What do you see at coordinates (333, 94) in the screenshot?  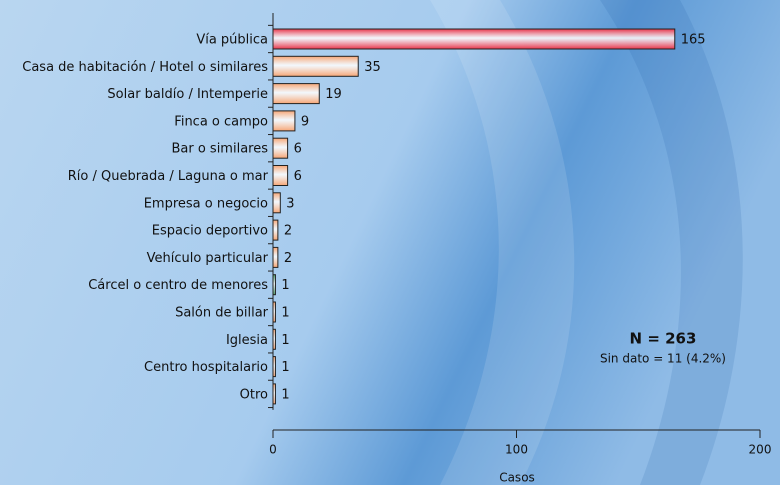 I see `data-label: 19` at bounding box center [333, 94].